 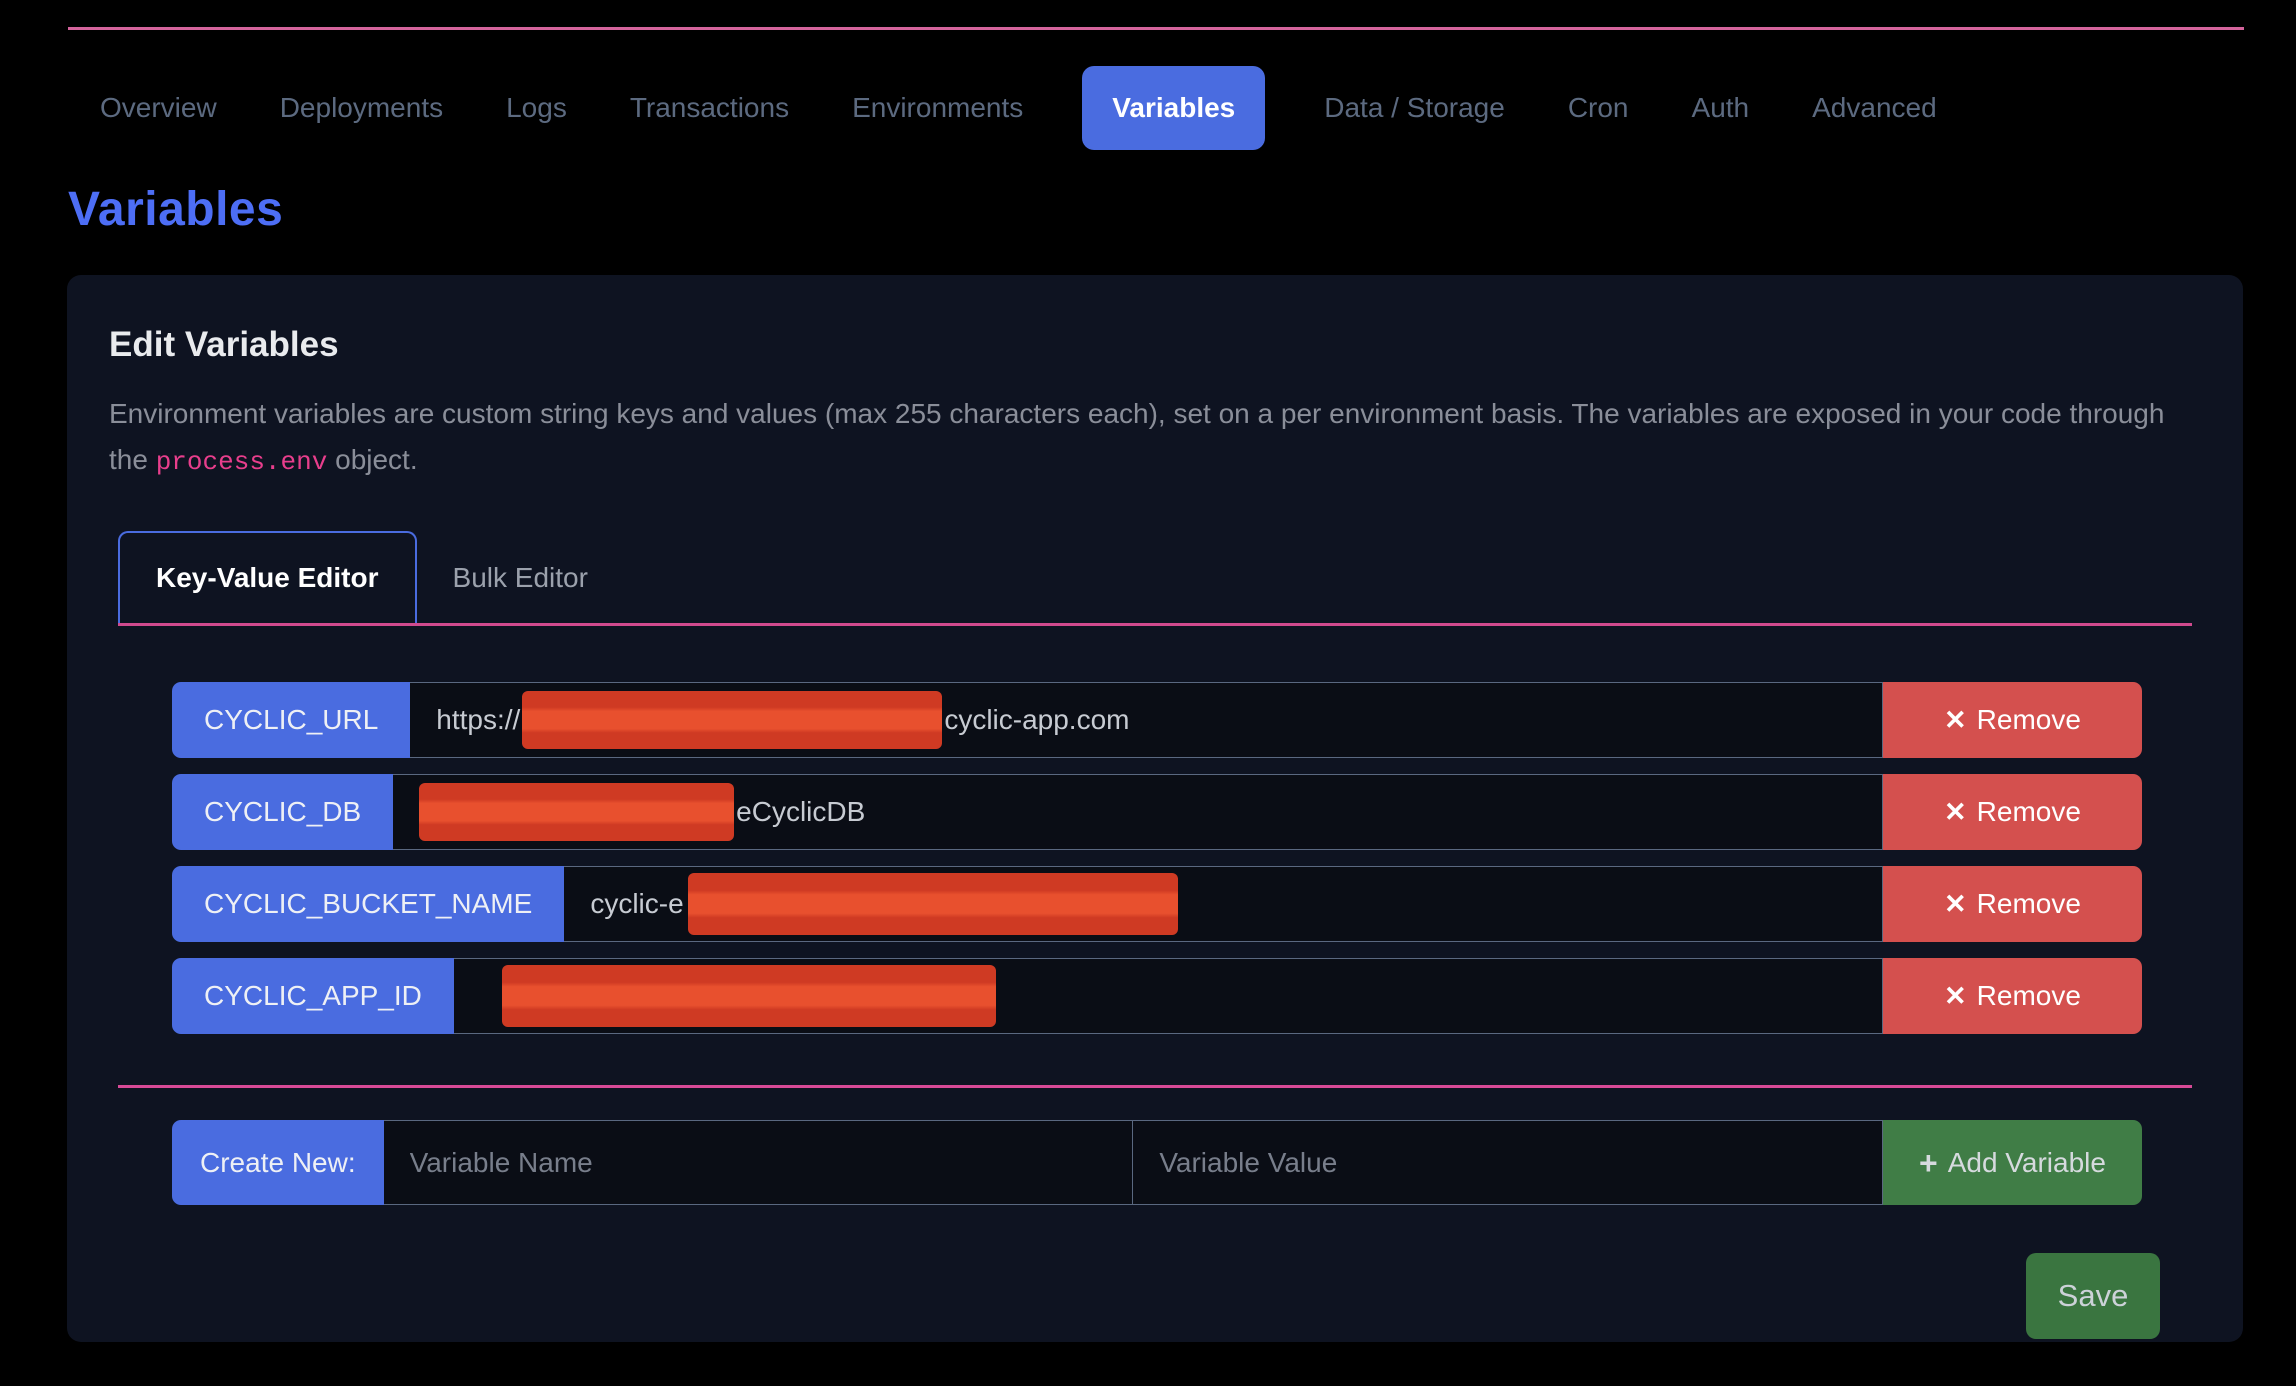 What do you see at coordinates (1508, 1162) in the screenshot?
I see `variable-value-input-new` at bounding box center [1508, 1162].